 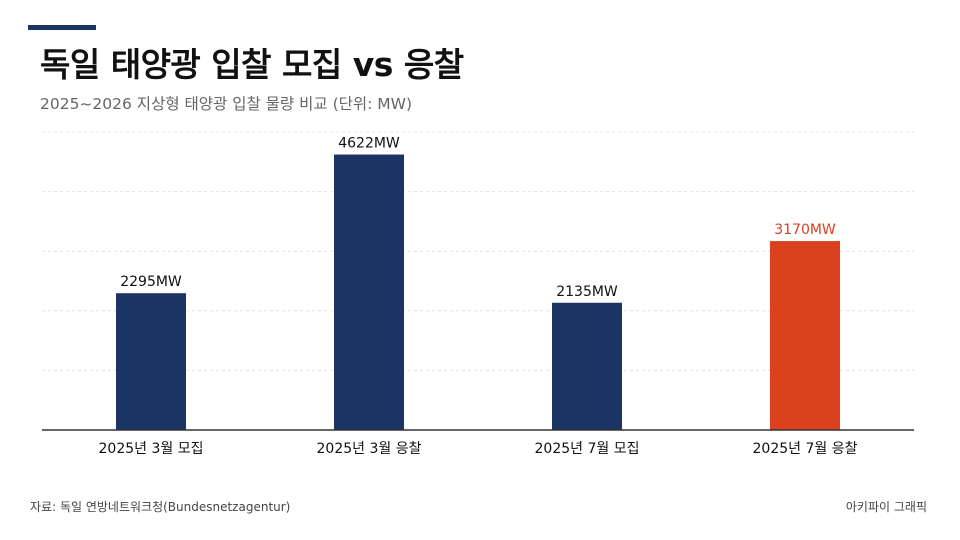 I want to click on title-accent-bar, so click(x=62, y=27).